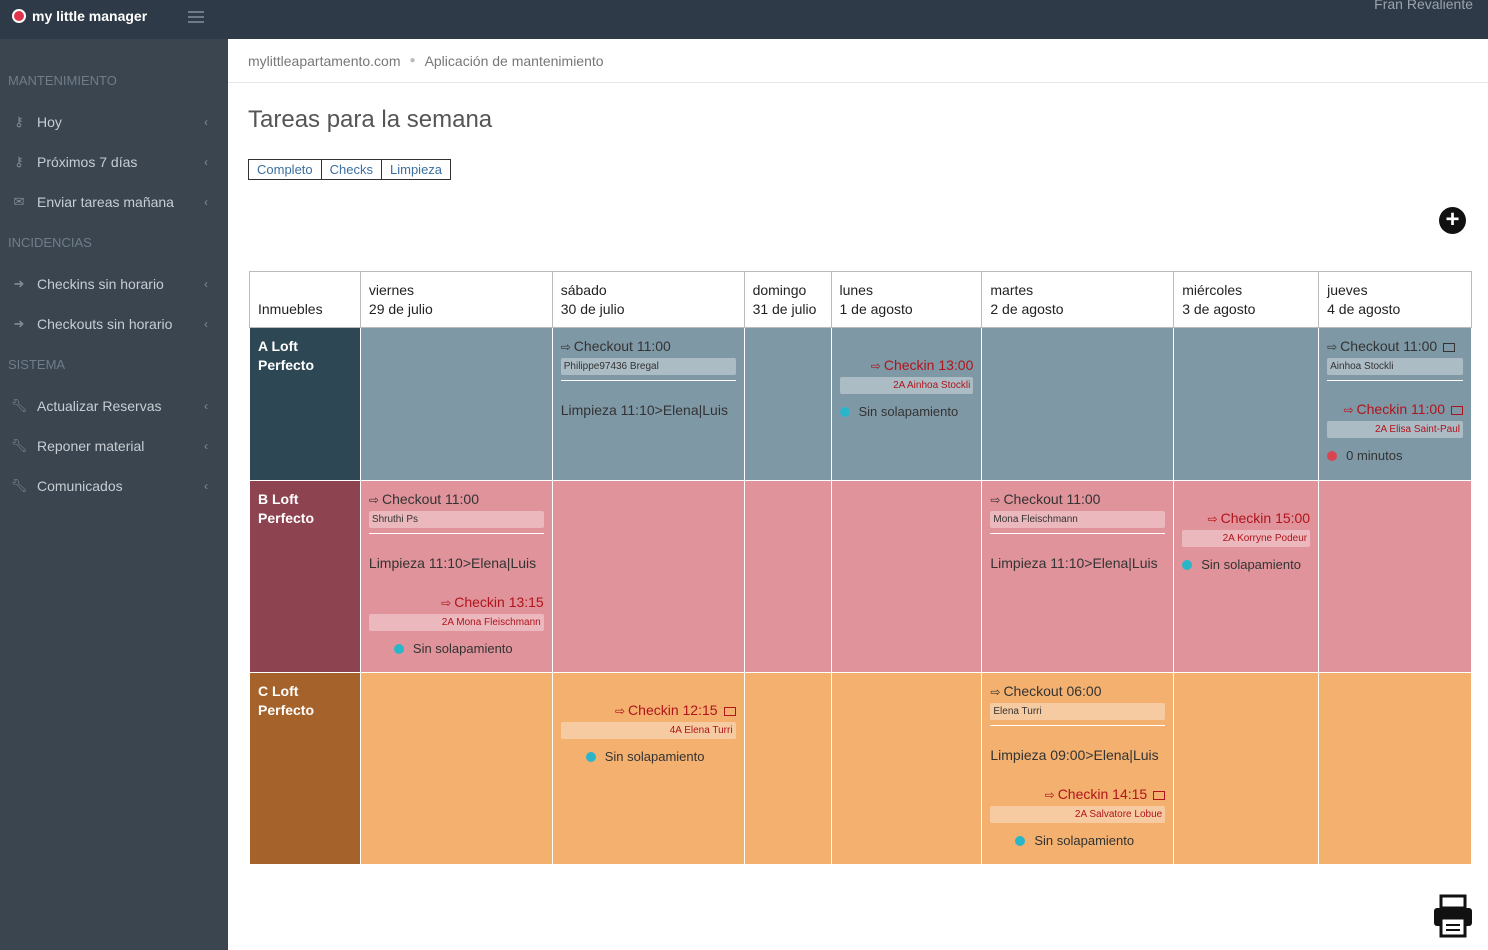 This screenshot has height=950, width=1488. What do you see at coordinates (416, 169) in the screenshot?
I see `filter-limpieza: Limpieza` at bounding box center [416, 169].